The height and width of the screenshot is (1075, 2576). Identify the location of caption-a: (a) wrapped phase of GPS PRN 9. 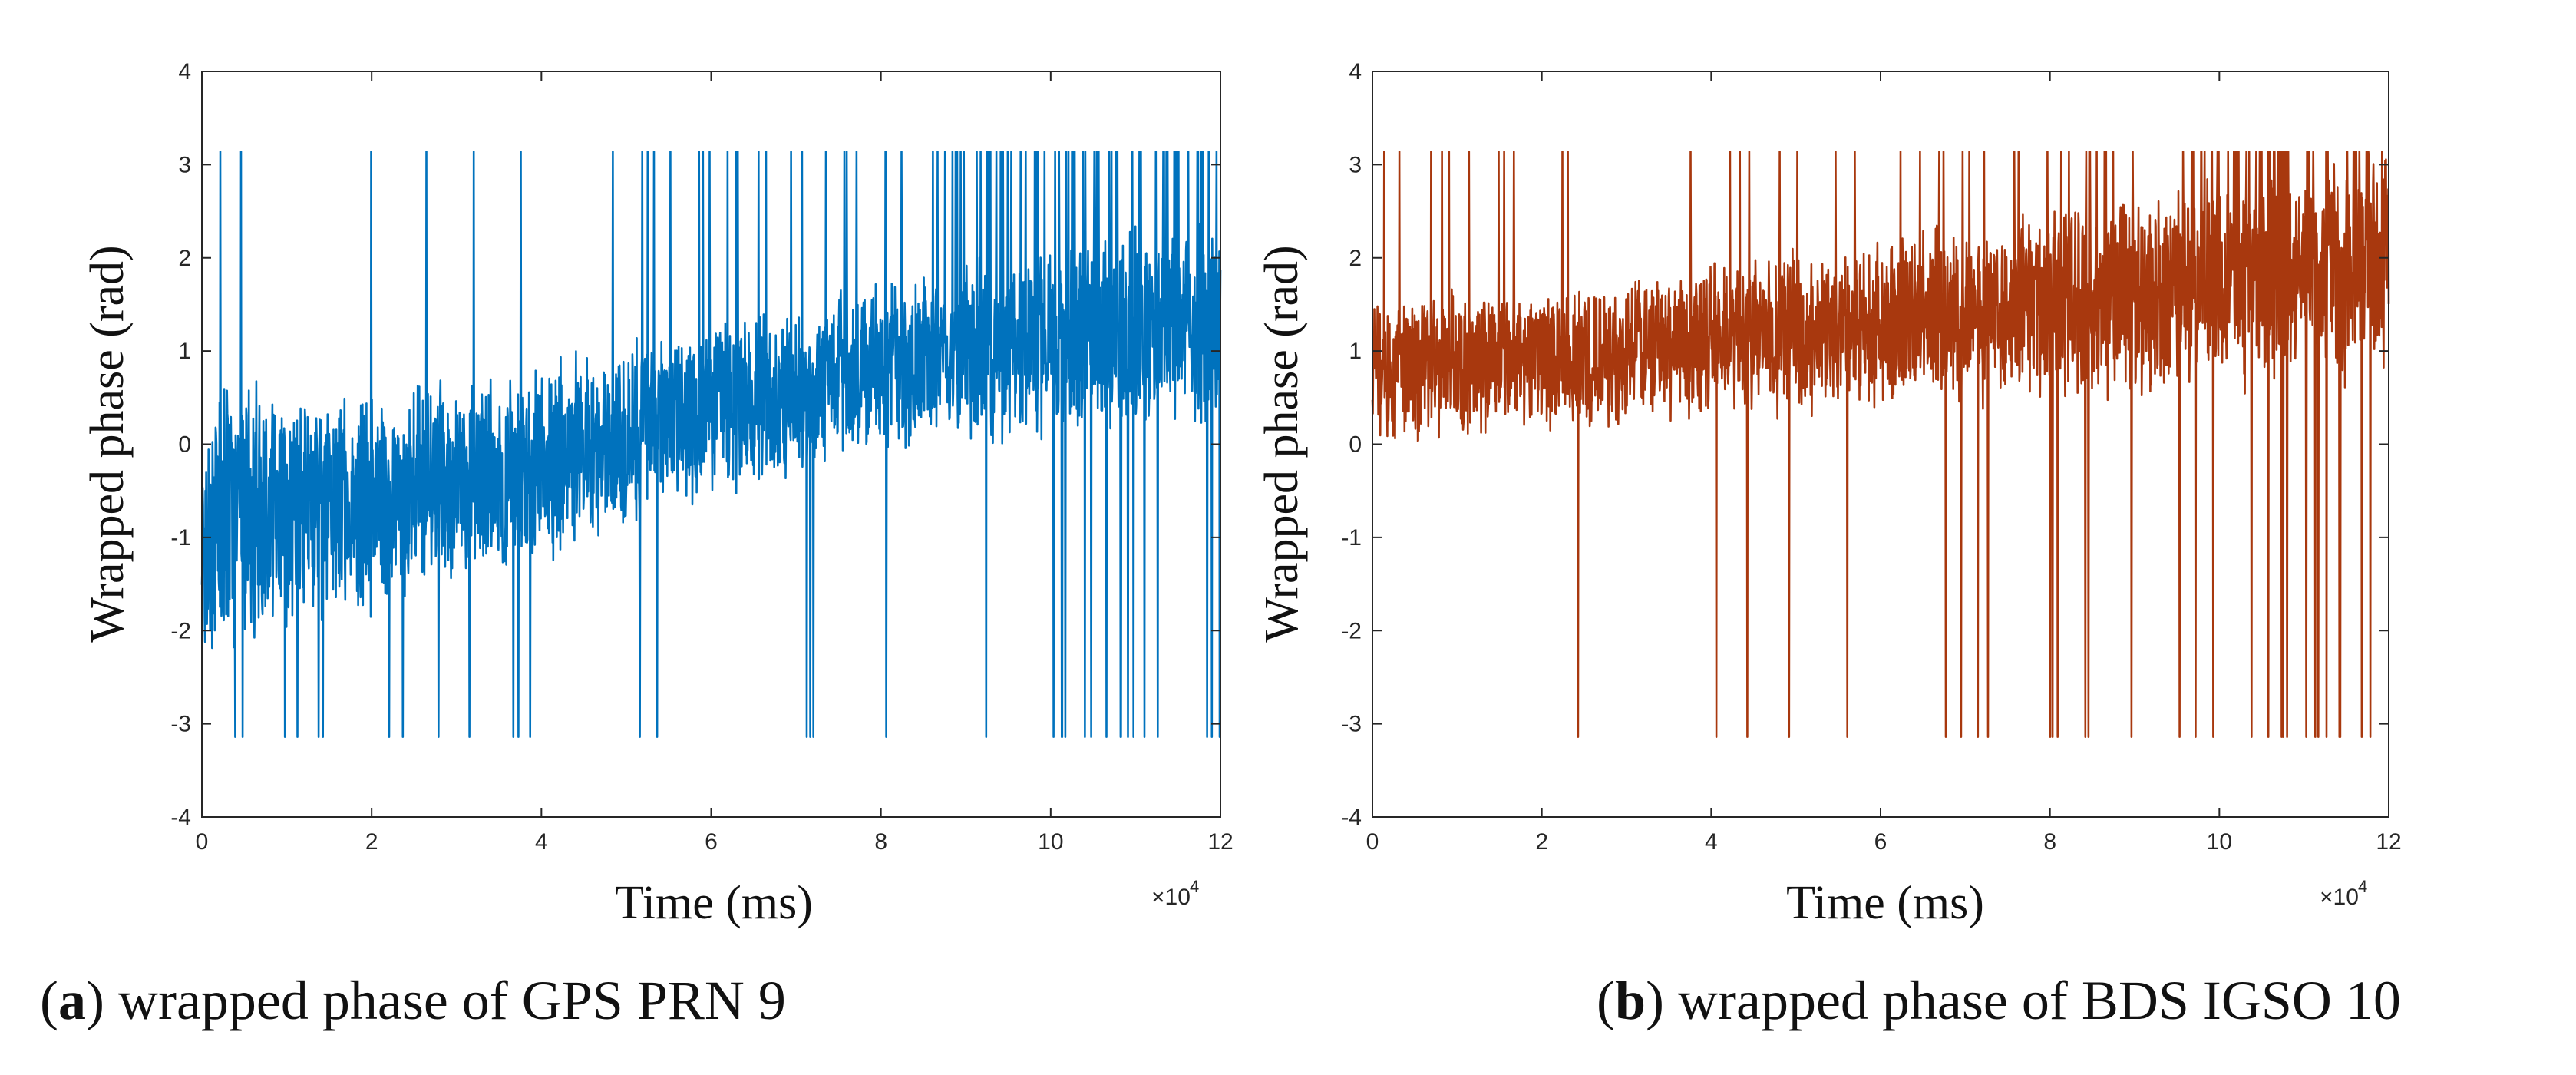
(413, 1001).